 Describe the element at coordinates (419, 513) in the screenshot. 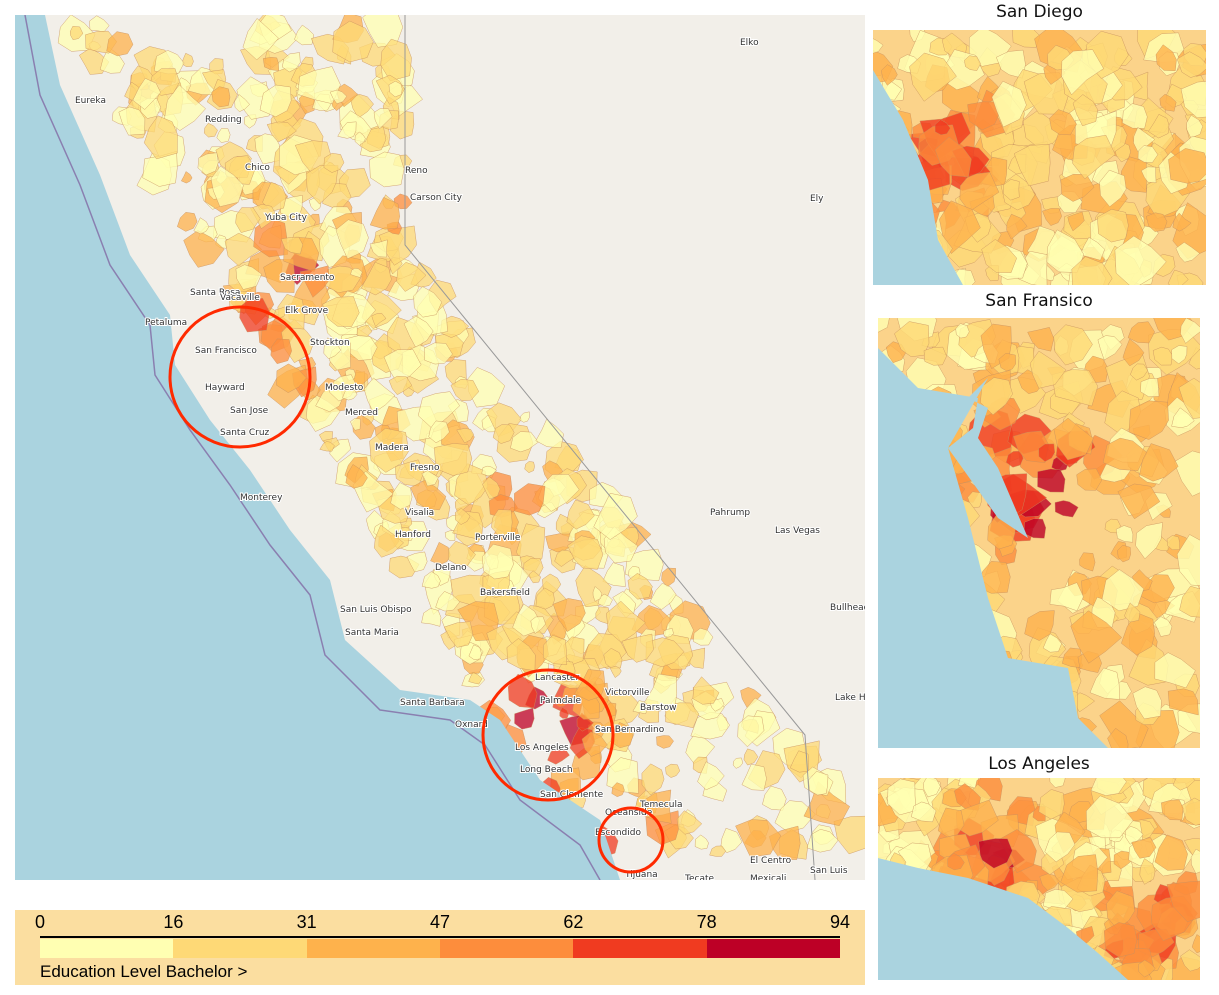

I see `place-label: Visalia` at that location.